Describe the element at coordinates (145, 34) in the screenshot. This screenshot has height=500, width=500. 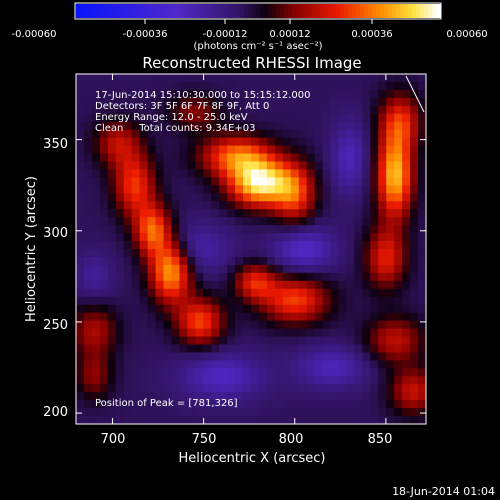
I see `colorbar-tick-label: -0.00036` at that location.